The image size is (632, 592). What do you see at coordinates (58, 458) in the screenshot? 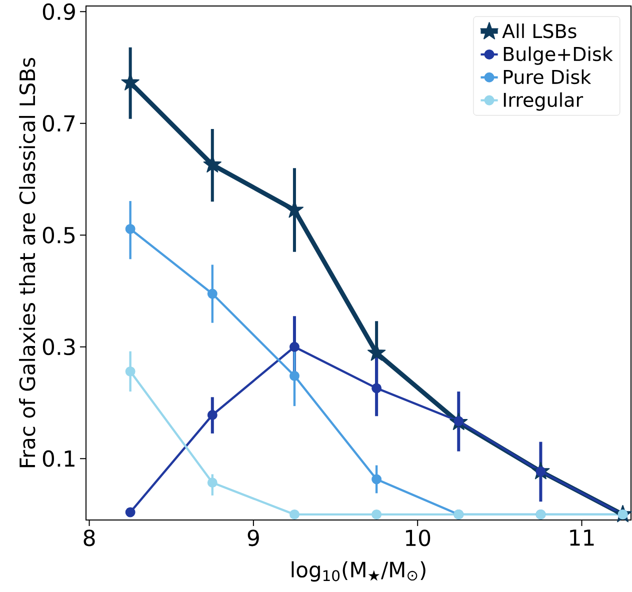
I see `y-tick-label: 0.1` at bounding box center [58, 458].